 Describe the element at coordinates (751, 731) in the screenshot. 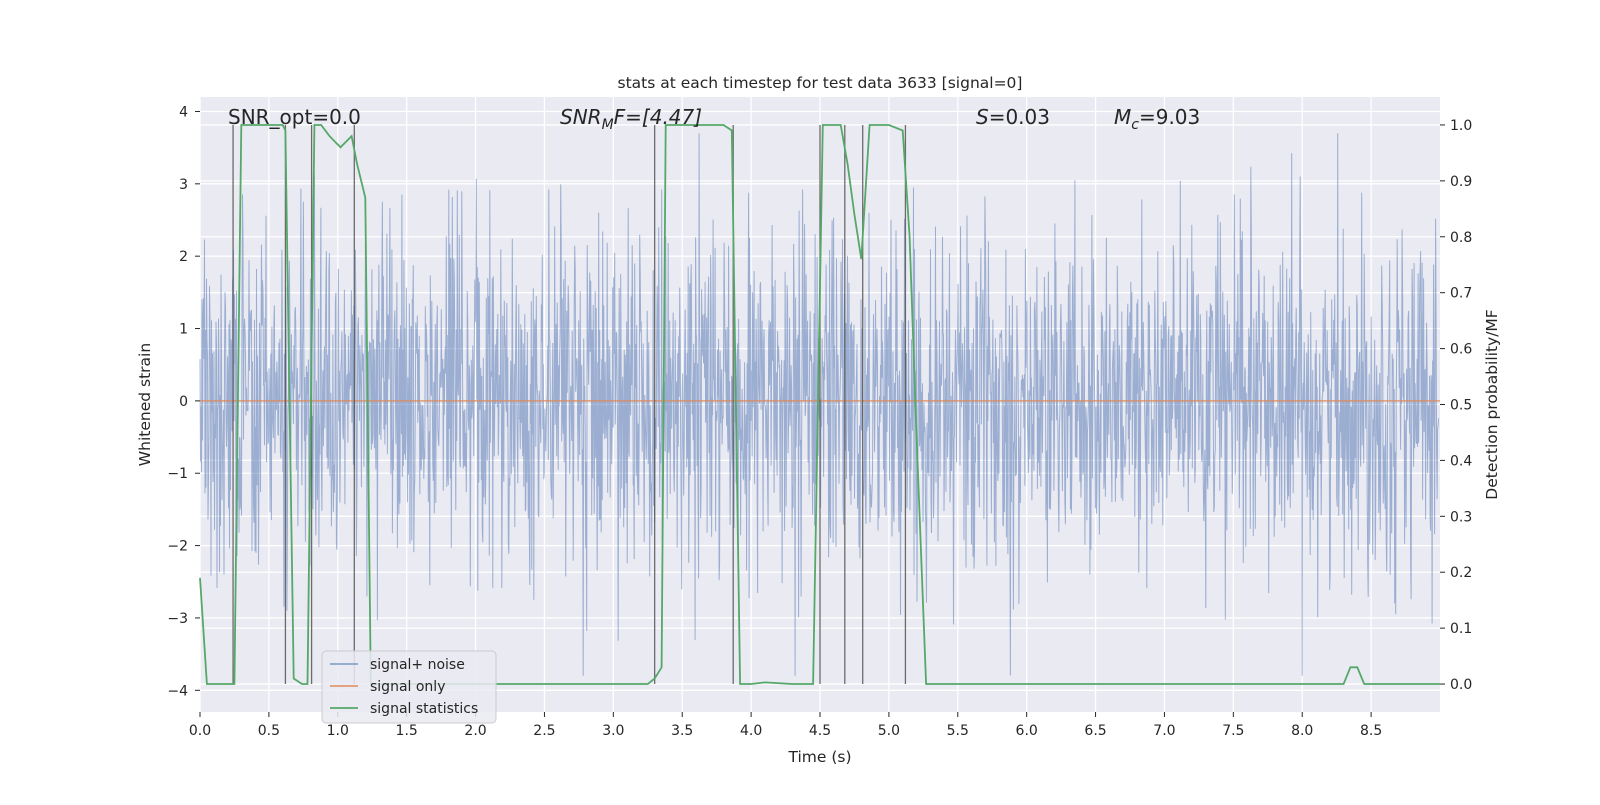

I see `x-tick-label: 4.0` at that location.